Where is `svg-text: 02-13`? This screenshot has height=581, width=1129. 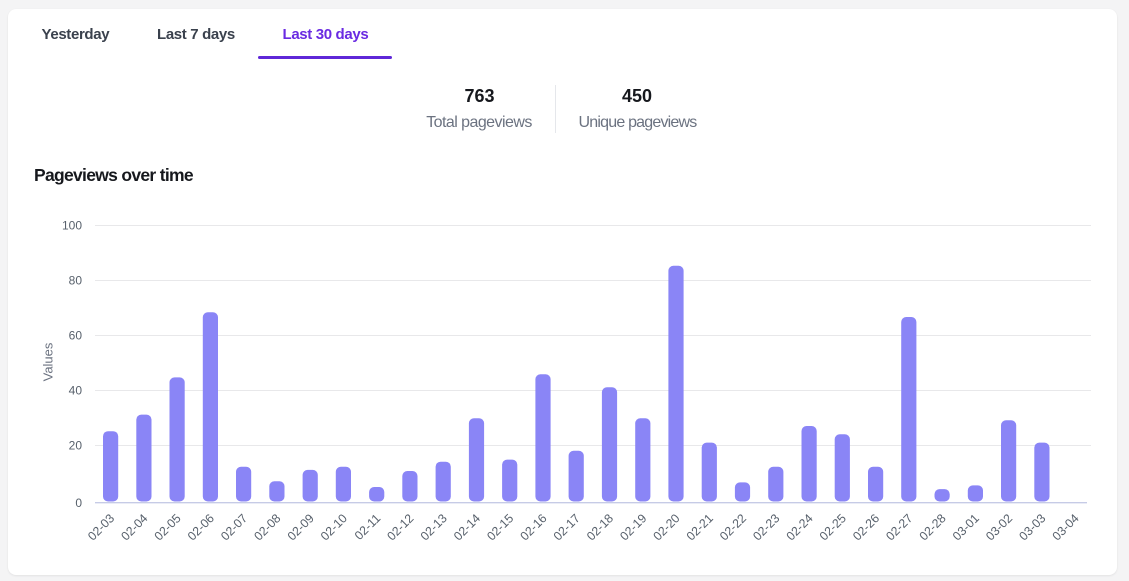 svg-text: 02-13 is located at coordinates (434, 527).